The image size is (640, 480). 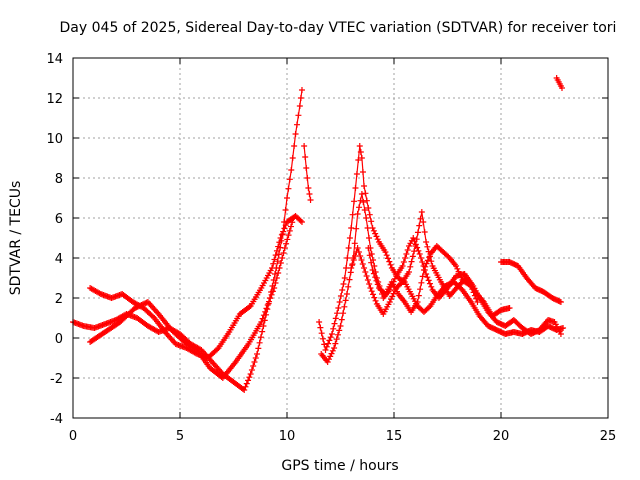 I want to click on series-line, so click(x=196, y=287).